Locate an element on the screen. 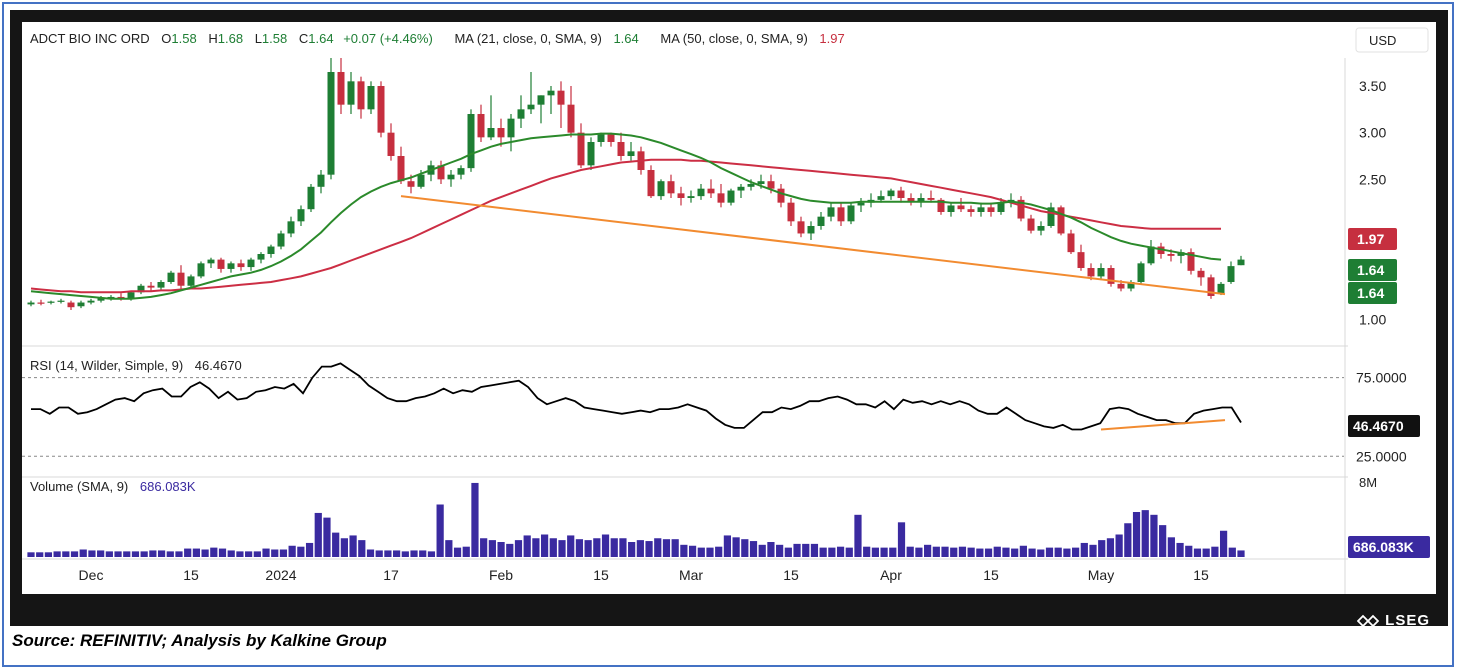 This screenshot has width=1458, height=671. time-tick-label: 2024 is located at coordinates (280, 575).